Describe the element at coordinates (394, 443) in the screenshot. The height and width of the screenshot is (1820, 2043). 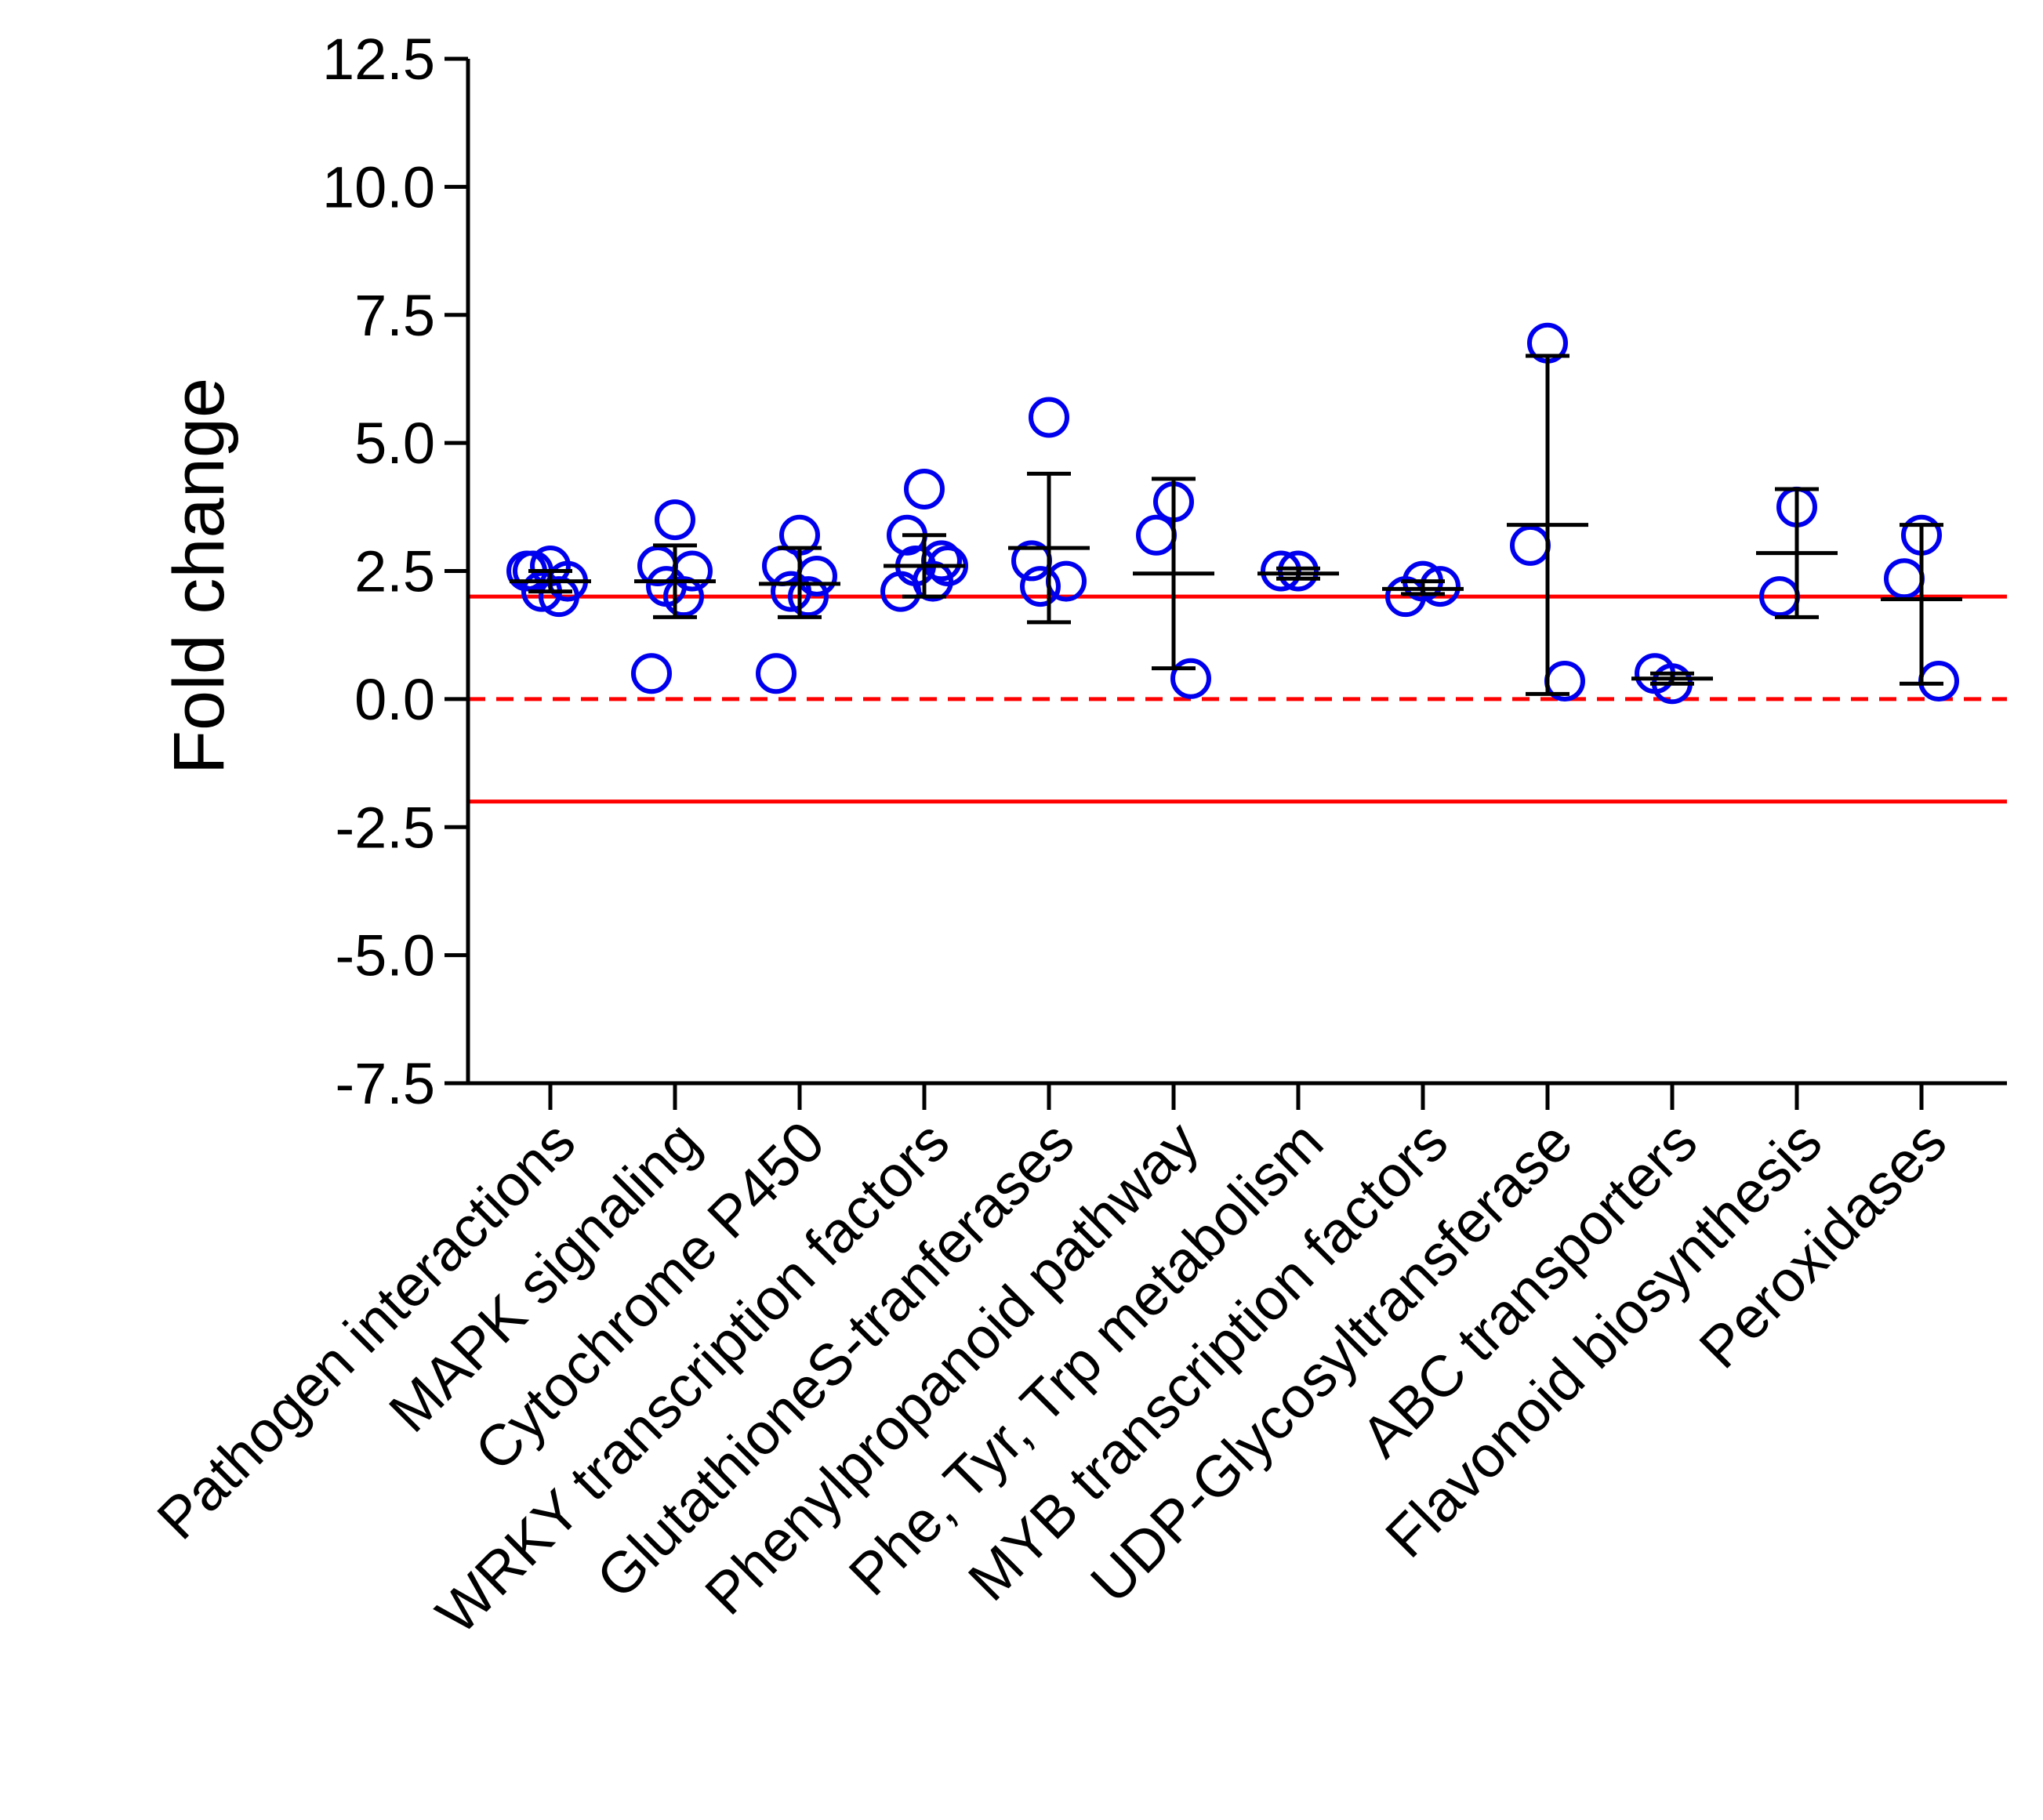
I see `y-tick-label: 5.0` at that location.